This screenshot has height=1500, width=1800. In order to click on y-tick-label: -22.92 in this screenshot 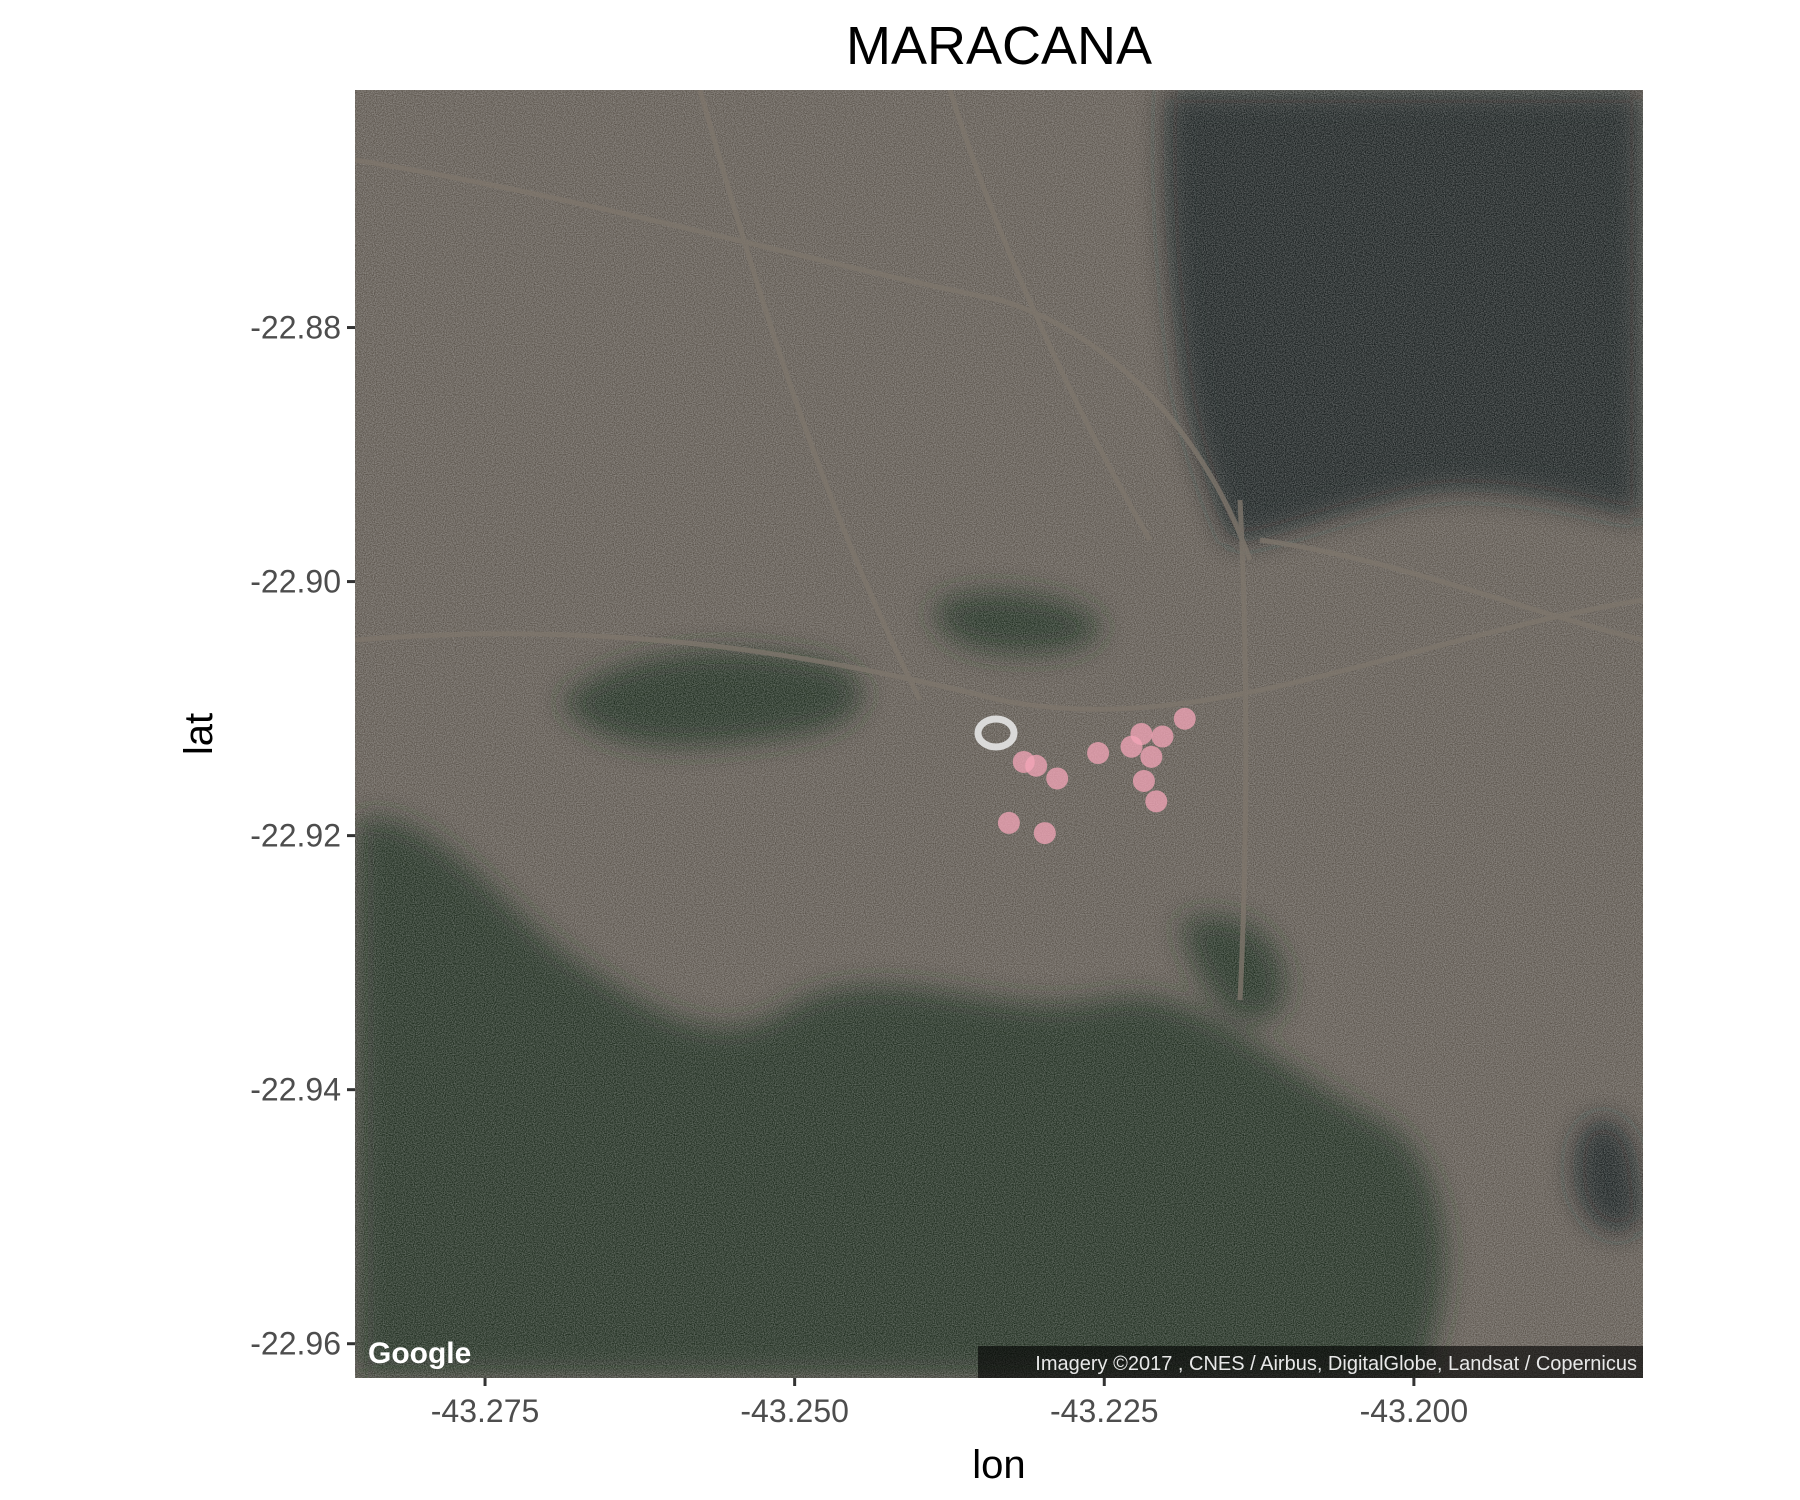, I will do `click(295, 836)`.